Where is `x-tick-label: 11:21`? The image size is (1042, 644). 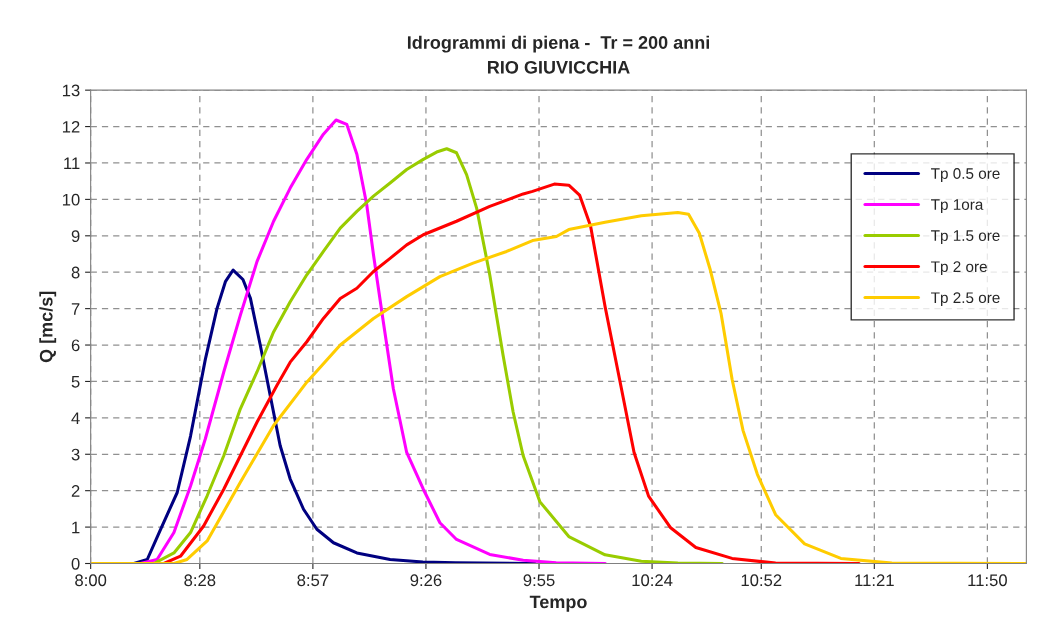
x-tick-label: 11:21 is located at coordinates (874, 580).